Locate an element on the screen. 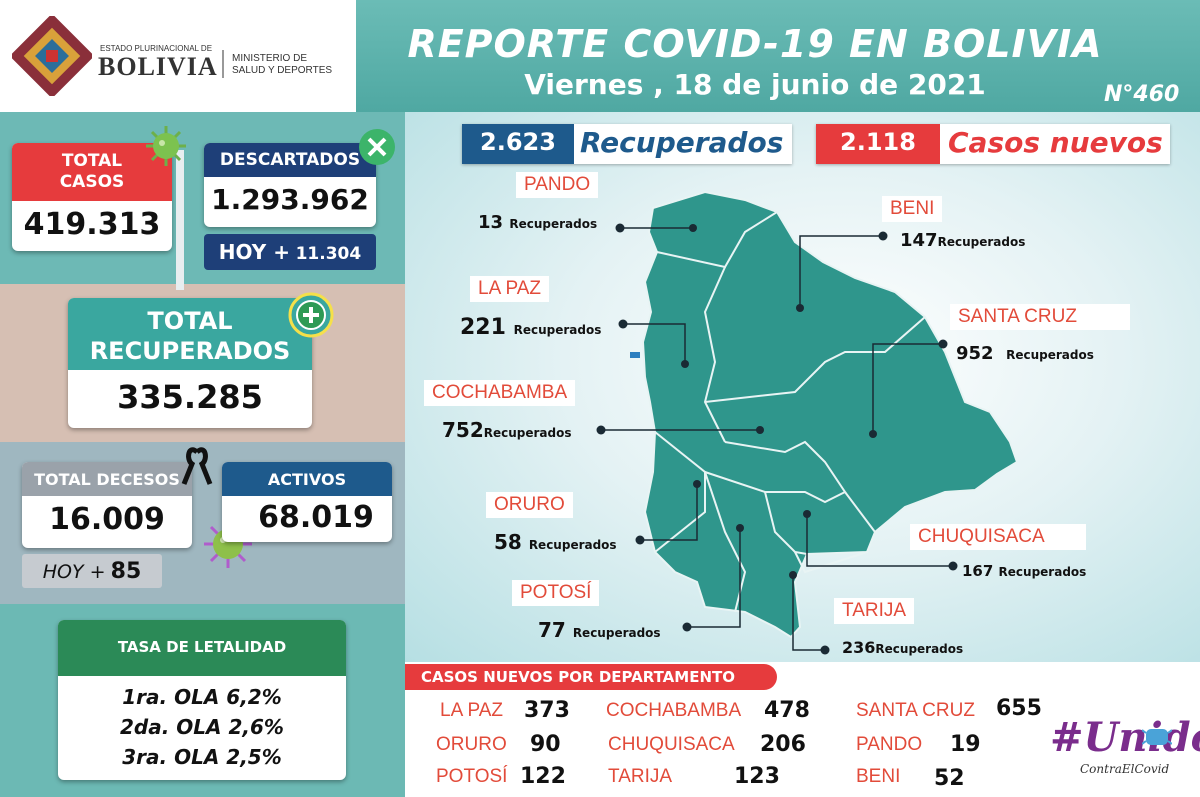 The width and height of the screenshot is (1200, 797). campaign-sub: ContraElCovid is located at coordinates (1125, 769).